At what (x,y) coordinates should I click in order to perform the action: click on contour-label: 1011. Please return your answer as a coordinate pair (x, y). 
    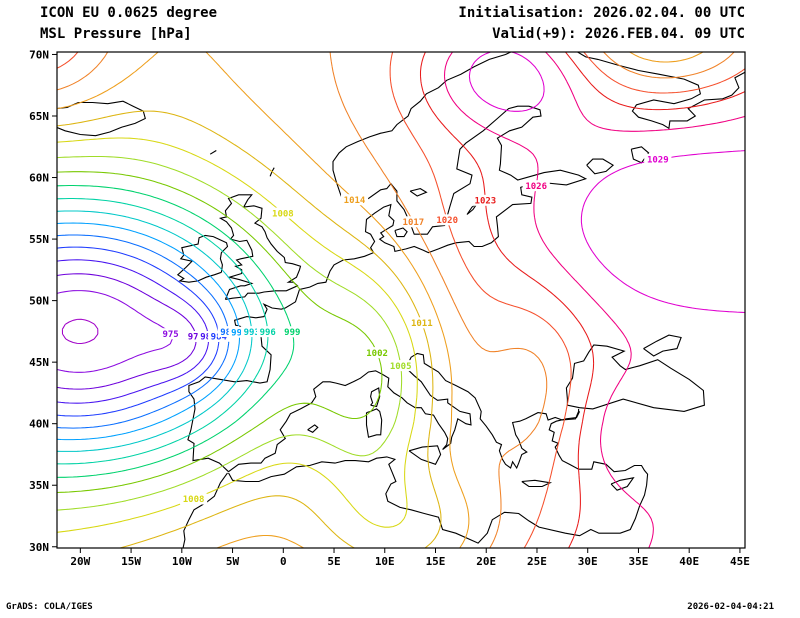
    Looking at the image, I should click on (422, 324).